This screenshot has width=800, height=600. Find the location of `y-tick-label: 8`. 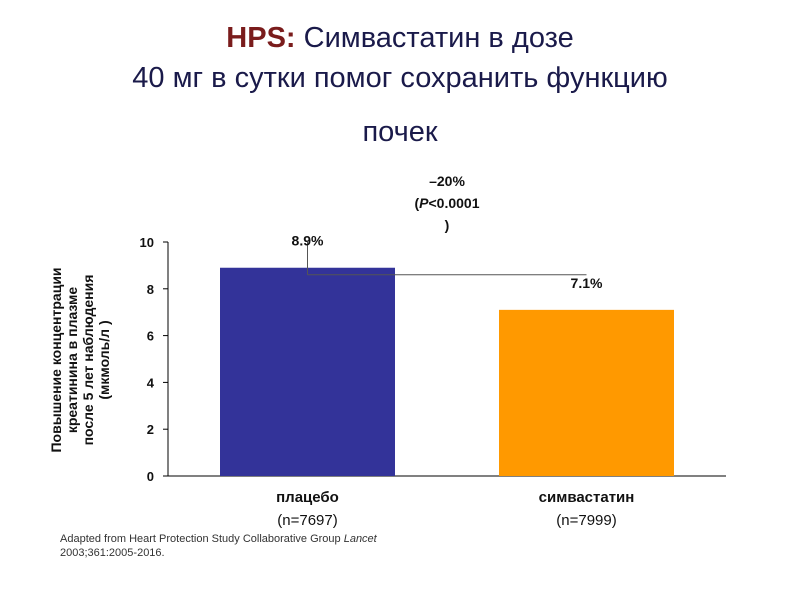

y-tick-label: 8 is located at coordinates (150, 289).